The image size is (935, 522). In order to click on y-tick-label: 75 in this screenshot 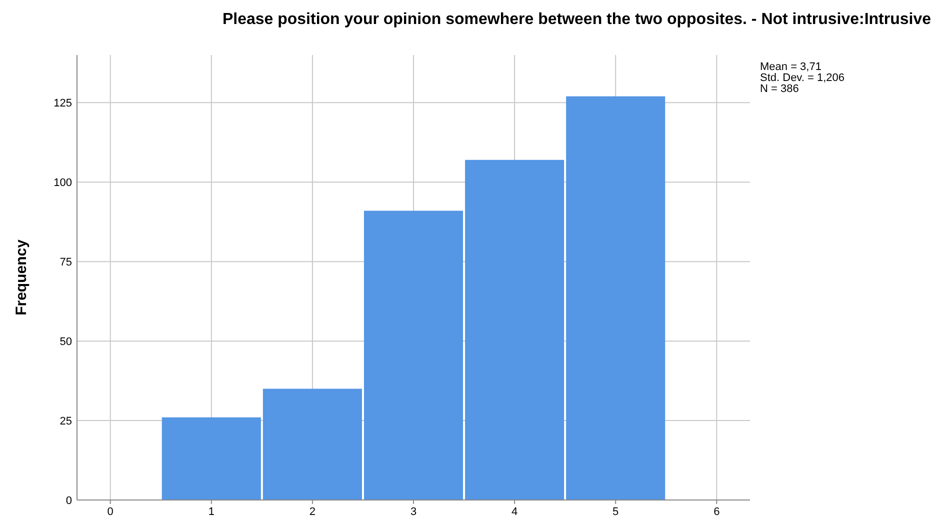, I will do `click(66, 262)`.